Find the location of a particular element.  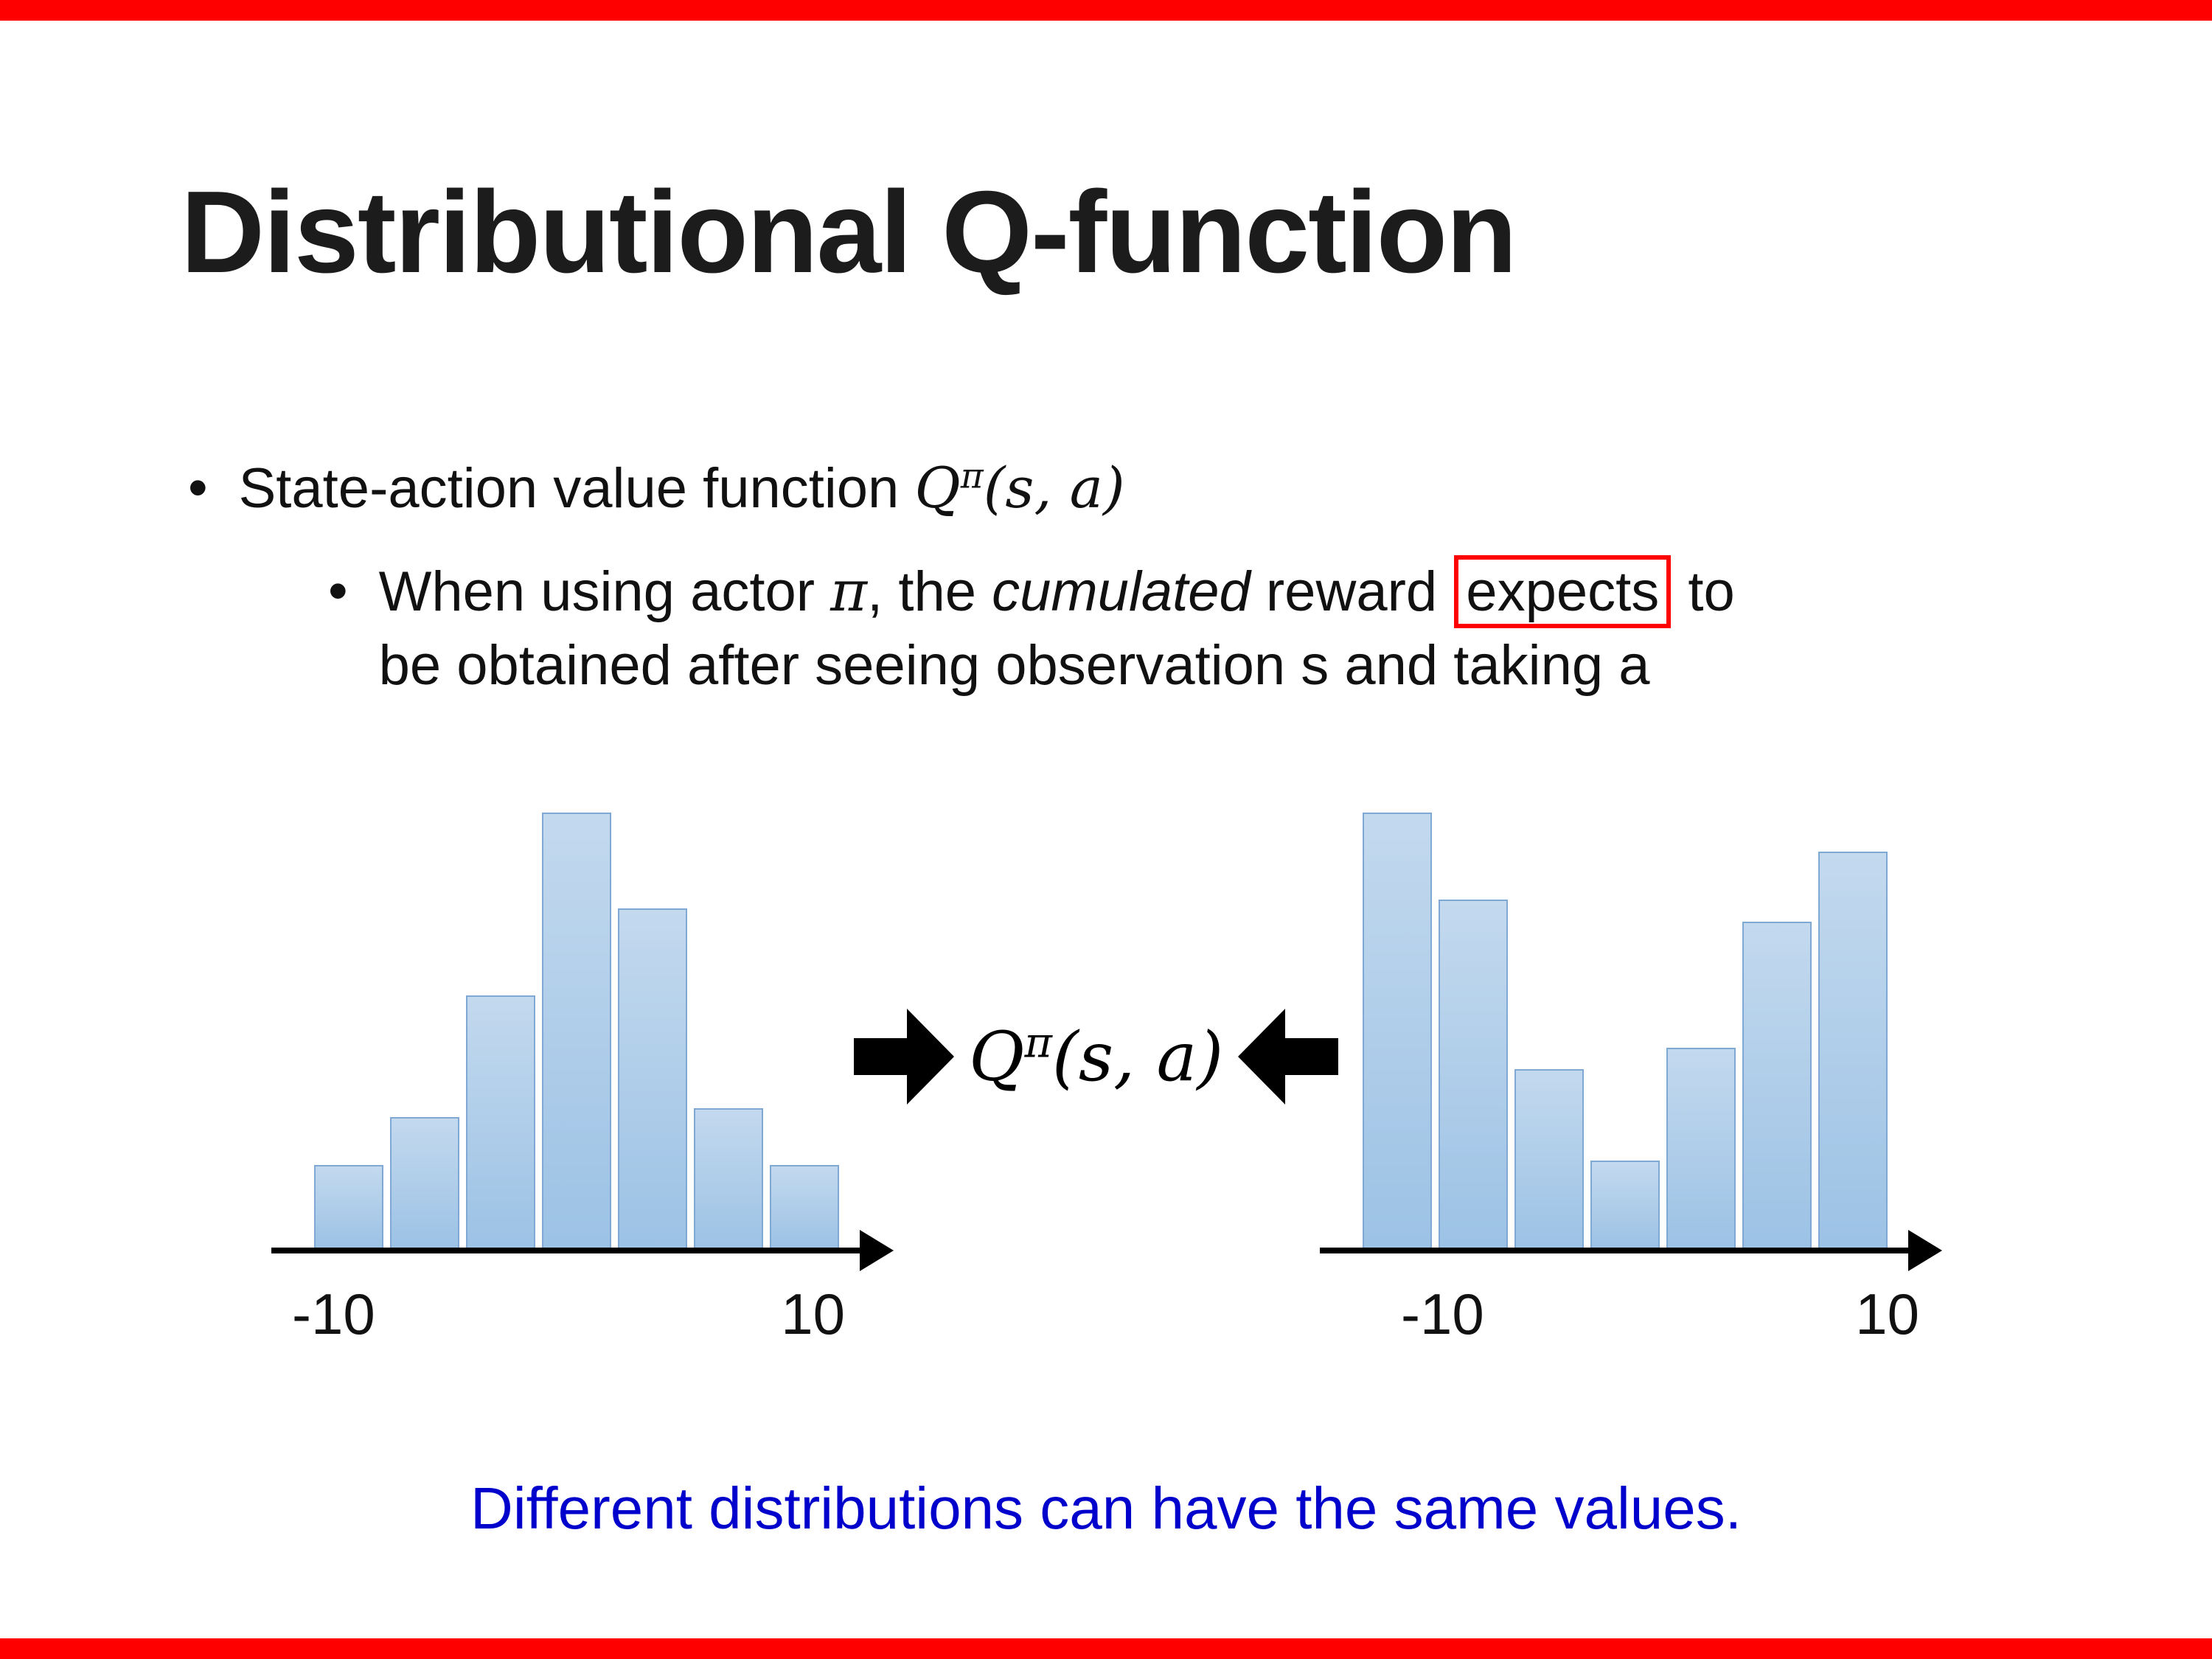

arrow-left-icon is located at coordinates (1288, 1057).